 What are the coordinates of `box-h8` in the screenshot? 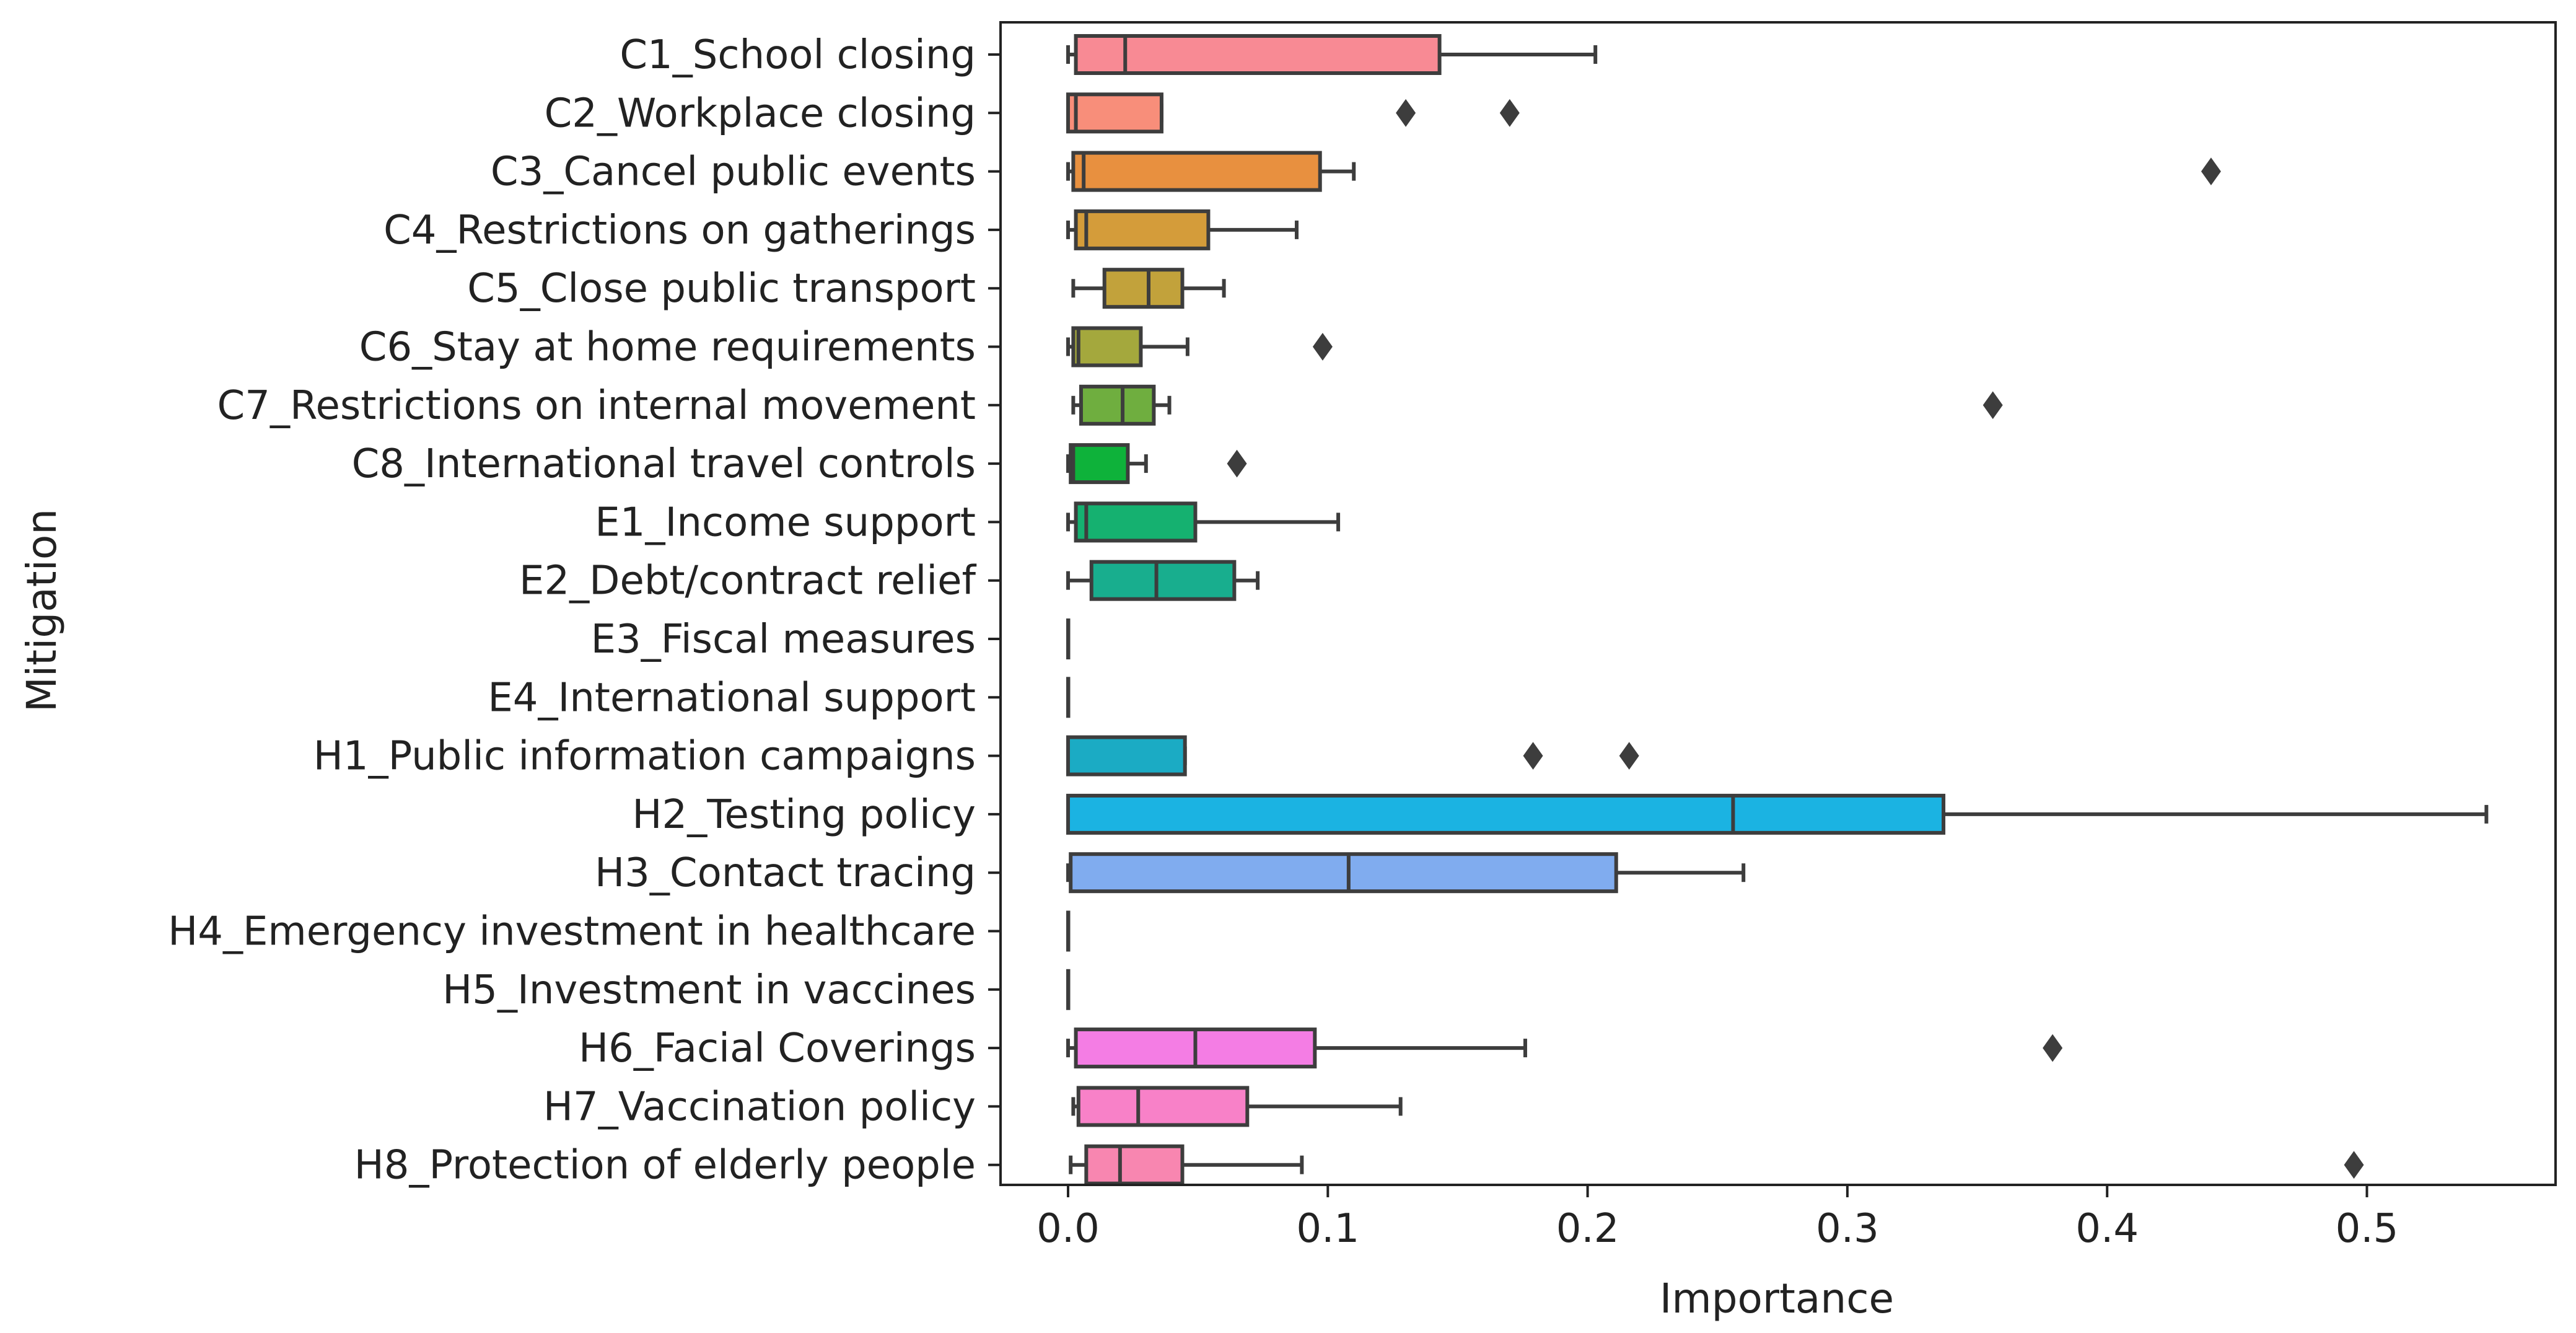 It's located at (1716, 1165).